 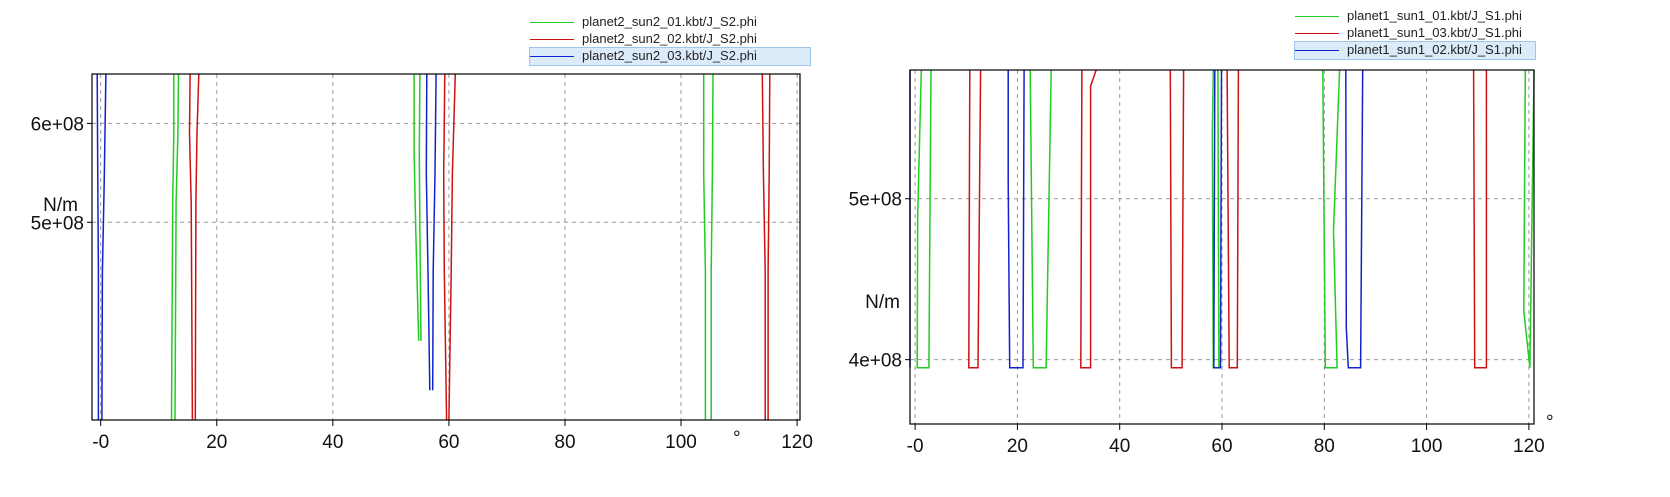 I want to click on y-tick-label: 6e+08, so click(x=57, y=124).